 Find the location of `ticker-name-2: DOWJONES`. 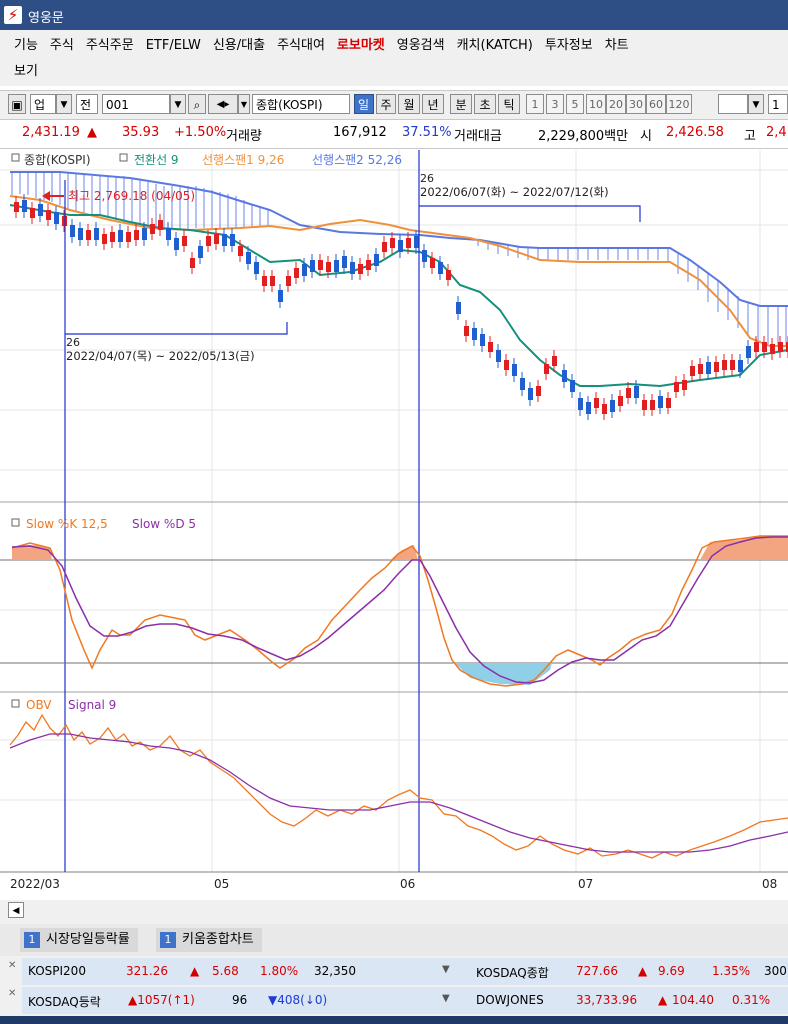

ticker-name-2: DOWJONES is located at coordinates (510, 1000).